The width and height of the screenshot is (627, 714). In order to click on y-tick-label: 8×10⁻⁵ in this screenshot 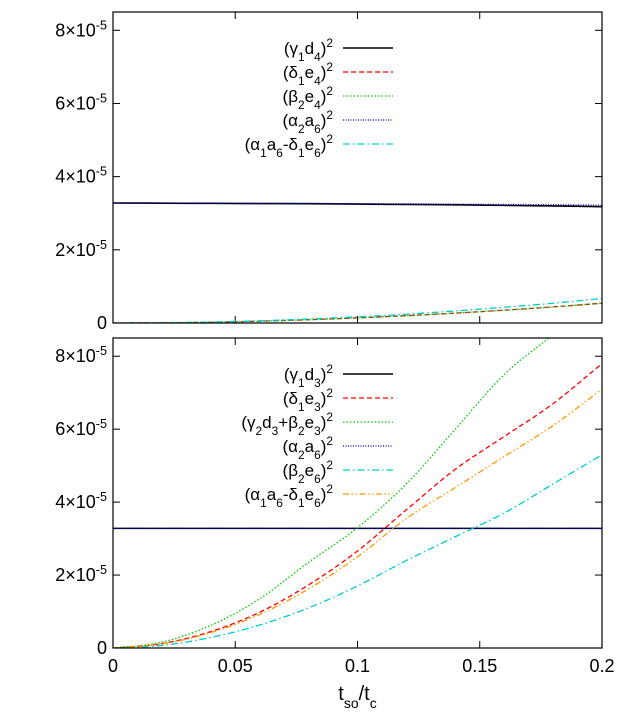, I will do `click(81, 355)`.